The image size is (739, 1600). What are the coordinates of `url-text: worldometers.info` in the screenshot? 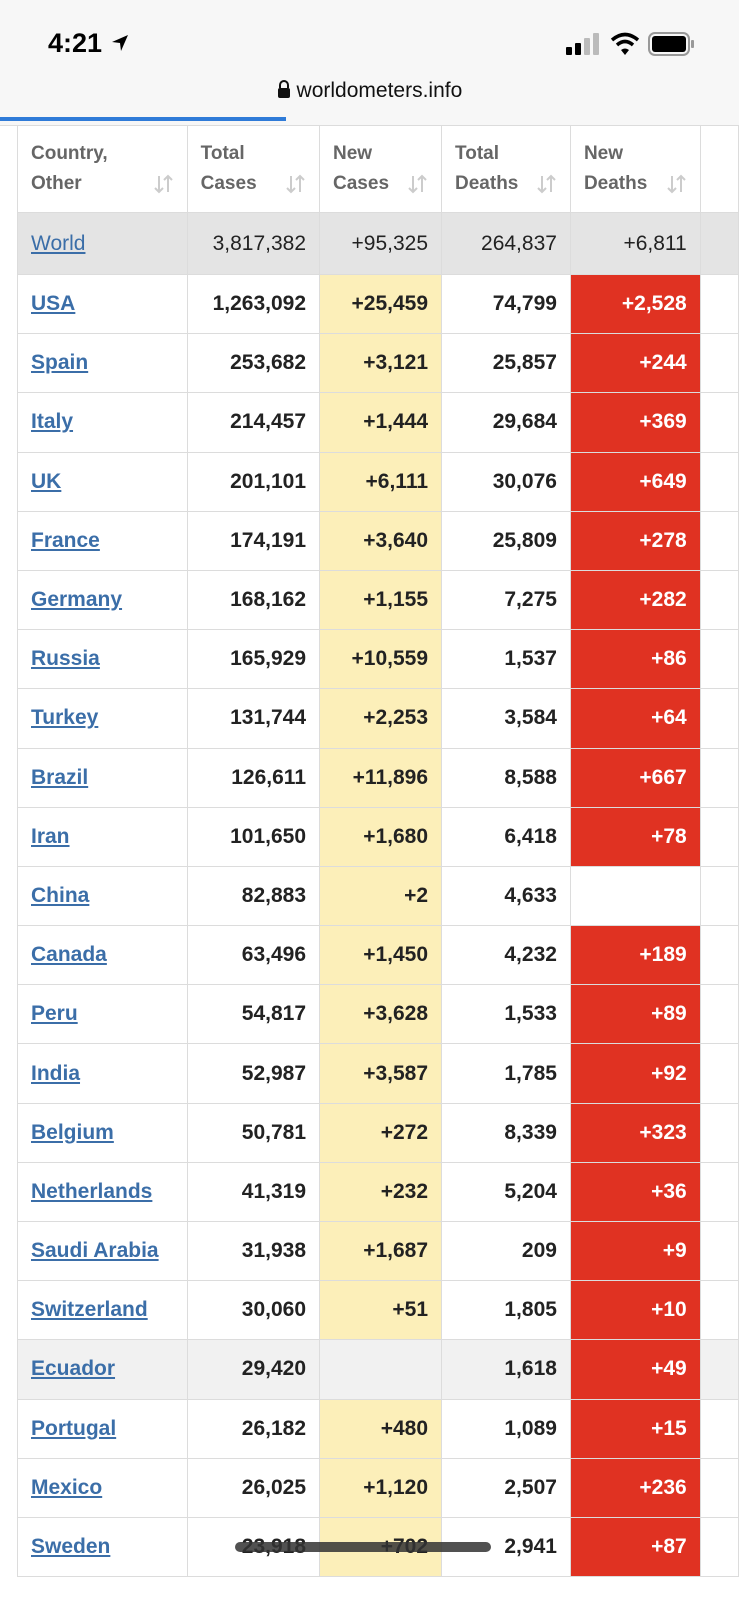 It's located at (379, 90).